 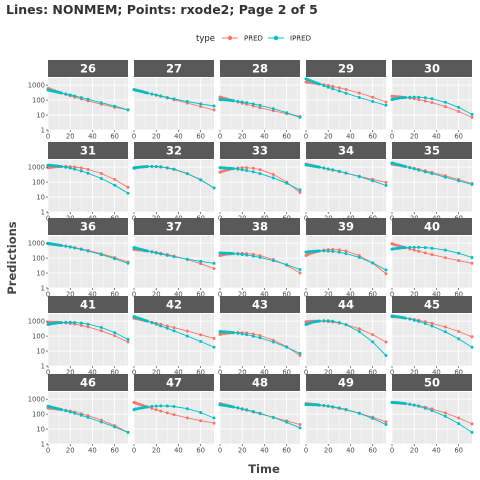 I want to click on y-tick-label: 100, so click(x=38, y=258).